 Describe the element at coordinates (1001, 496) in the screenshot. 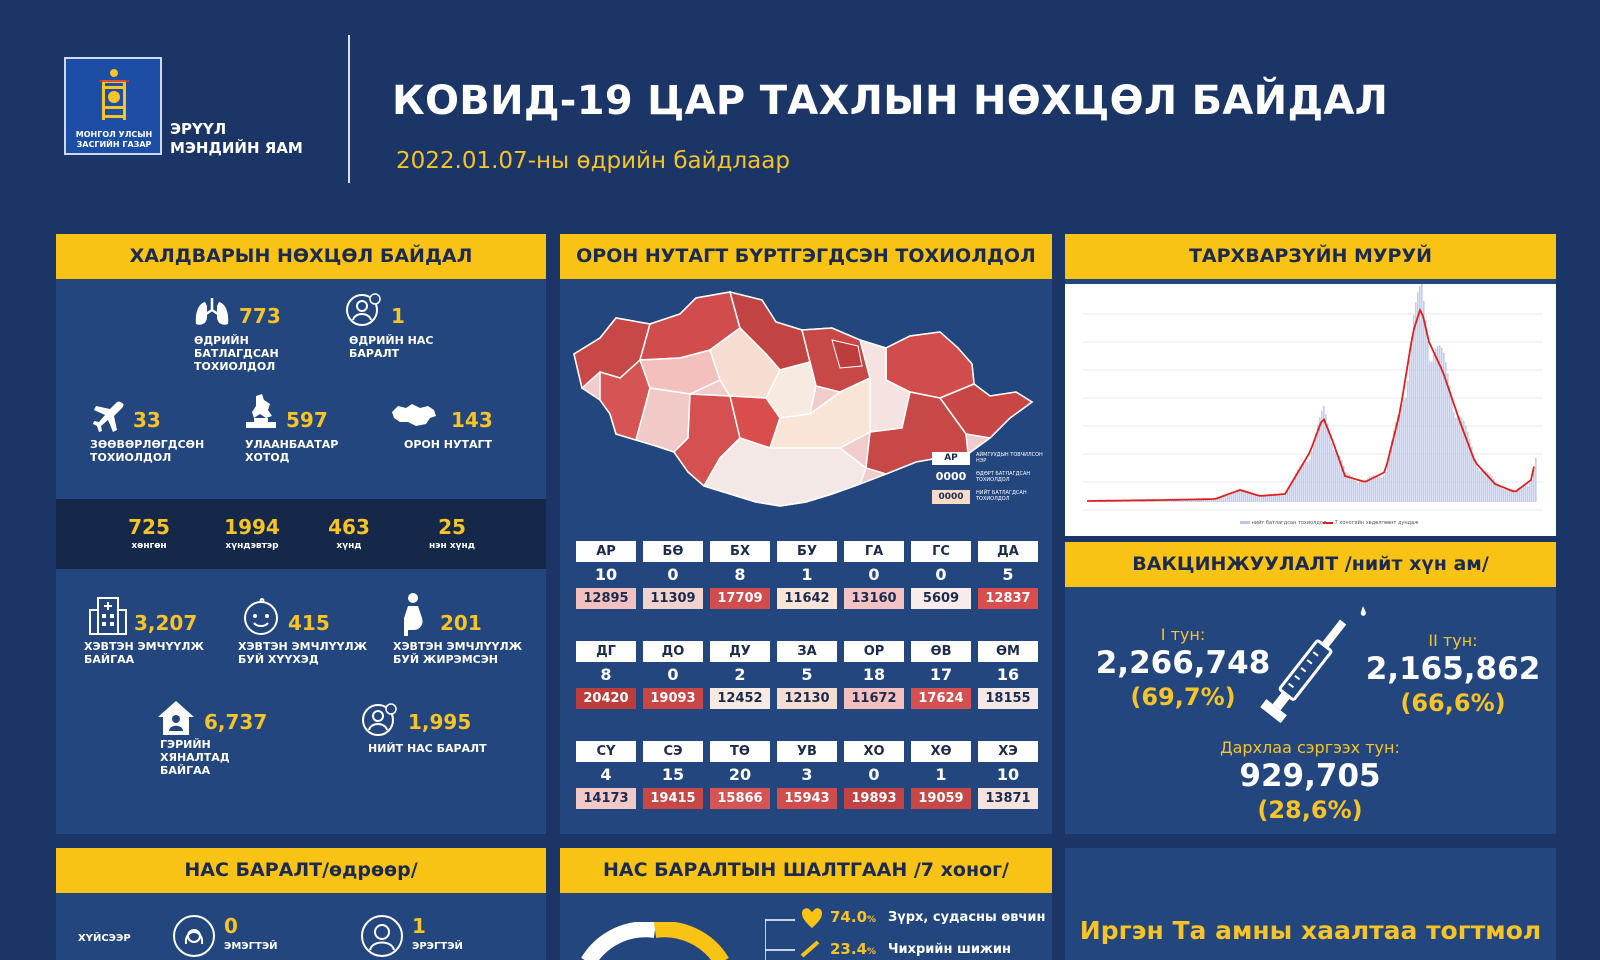

I see `legend-total-text: НИЙТ БАТЛАГДСАН ТОХИОЛДОЛ` at that location.